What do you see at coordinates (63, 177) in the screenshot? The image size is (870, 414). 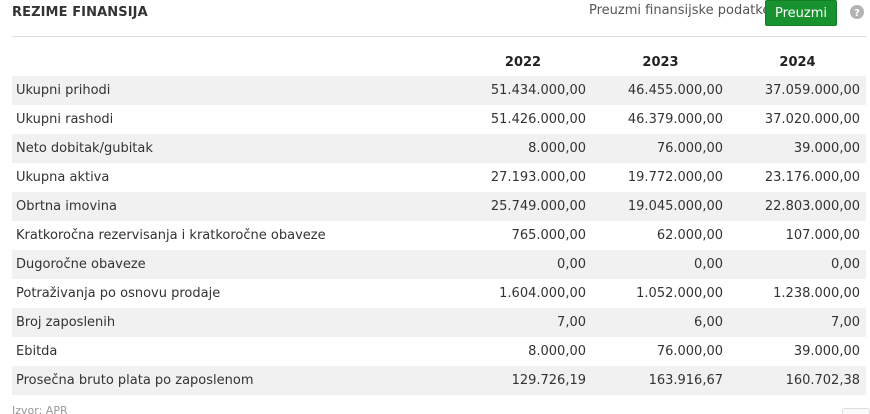 I see `row-label: Ukupna aktiva` at bounding box center [63, 177].